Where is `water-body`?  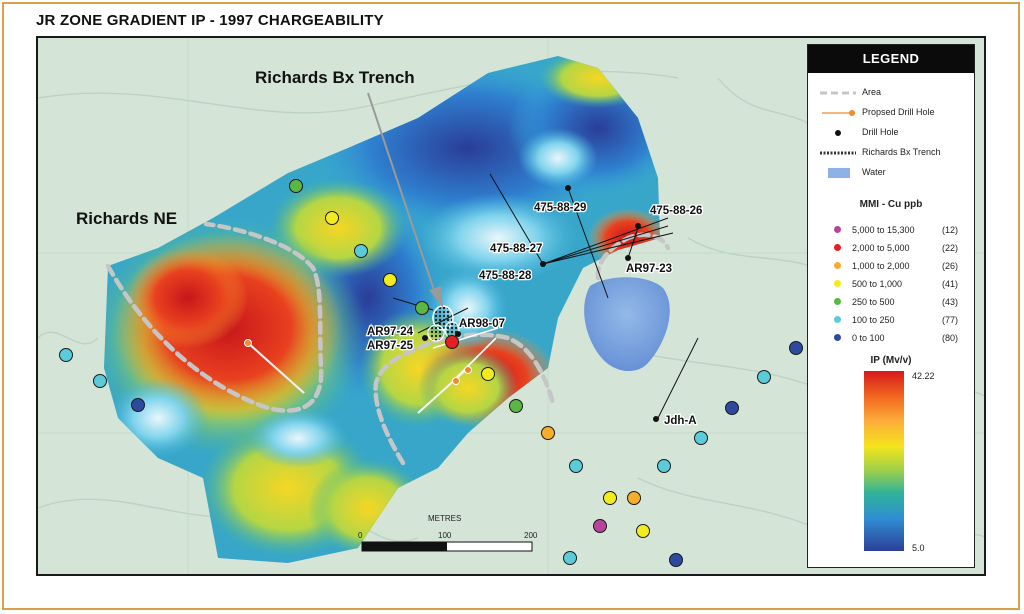
water-body is located at coordinates (627, 324).